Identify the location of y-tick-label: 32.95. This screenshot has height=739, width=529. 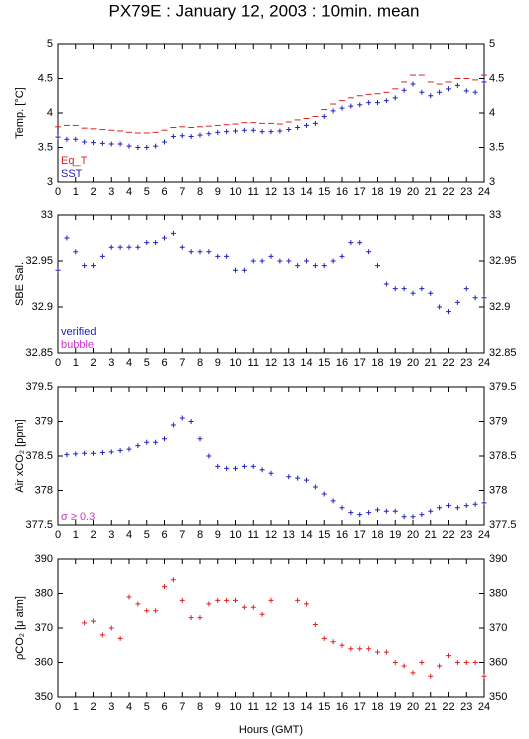
(503, 261).